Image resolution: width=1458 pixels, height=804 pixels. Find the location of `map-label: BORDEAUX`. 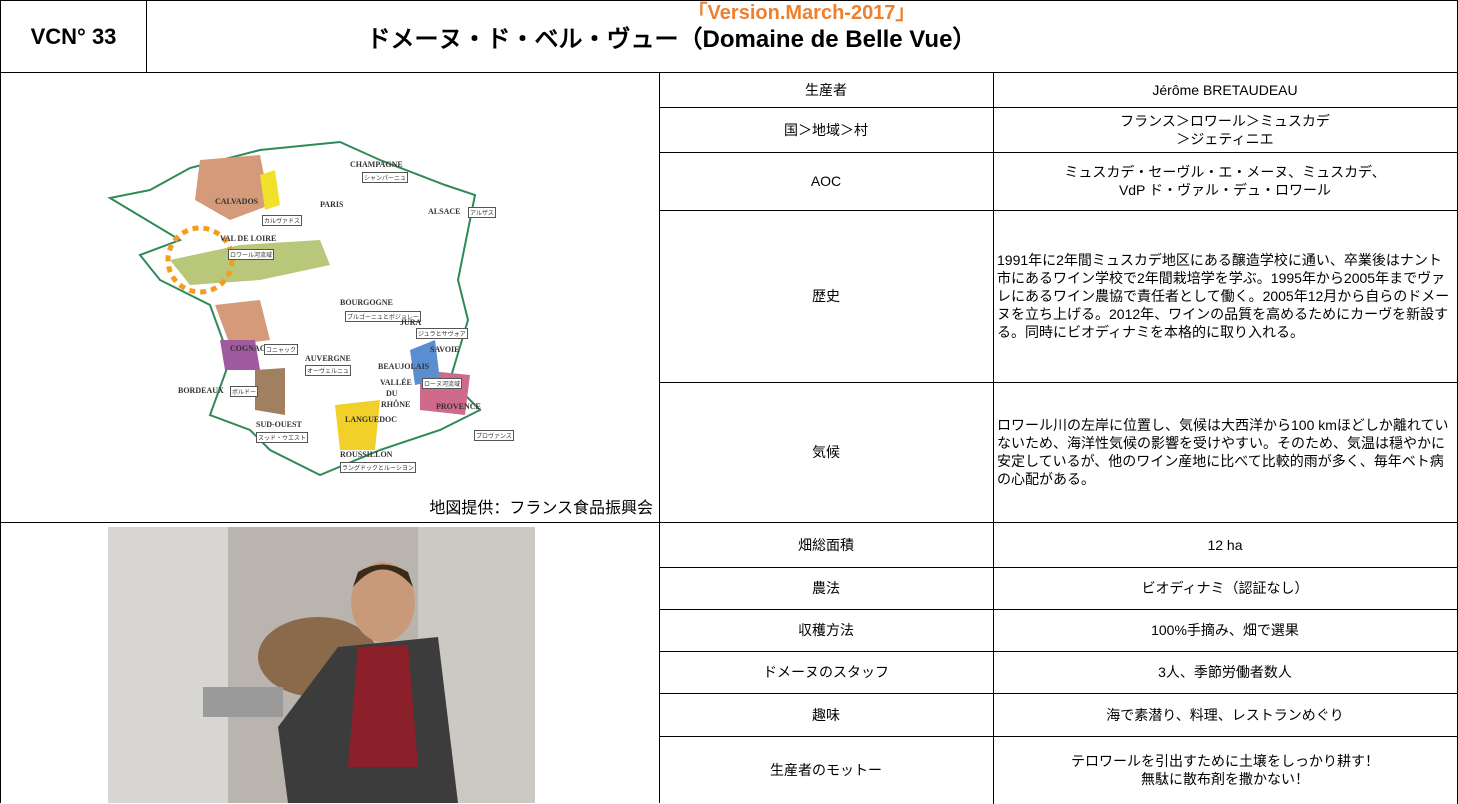

map-label: BORDEAUX is located at coordinates (201, 390).